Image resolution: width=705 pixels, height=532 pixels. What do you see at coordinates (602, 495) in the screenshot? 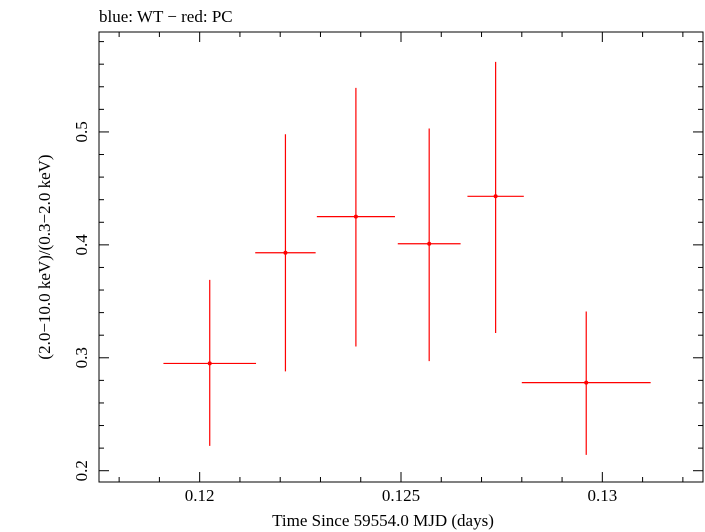
I see `x-tick-label: 0.13` at bounding box center [602, 495].